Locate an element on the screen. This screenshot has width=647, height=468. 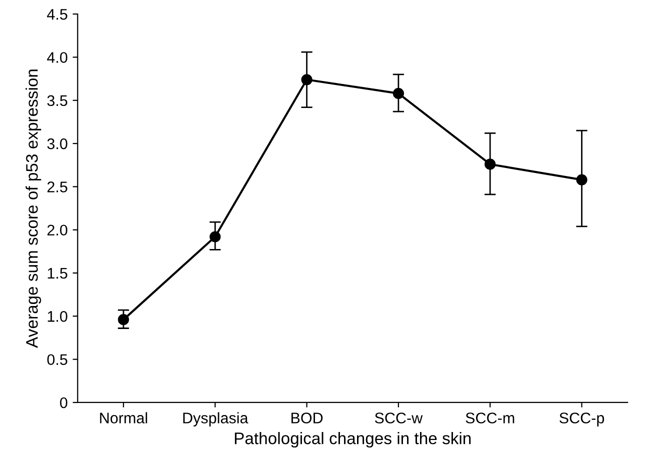
y-tick-label: 2.5 is located at coordinates (57, 187).